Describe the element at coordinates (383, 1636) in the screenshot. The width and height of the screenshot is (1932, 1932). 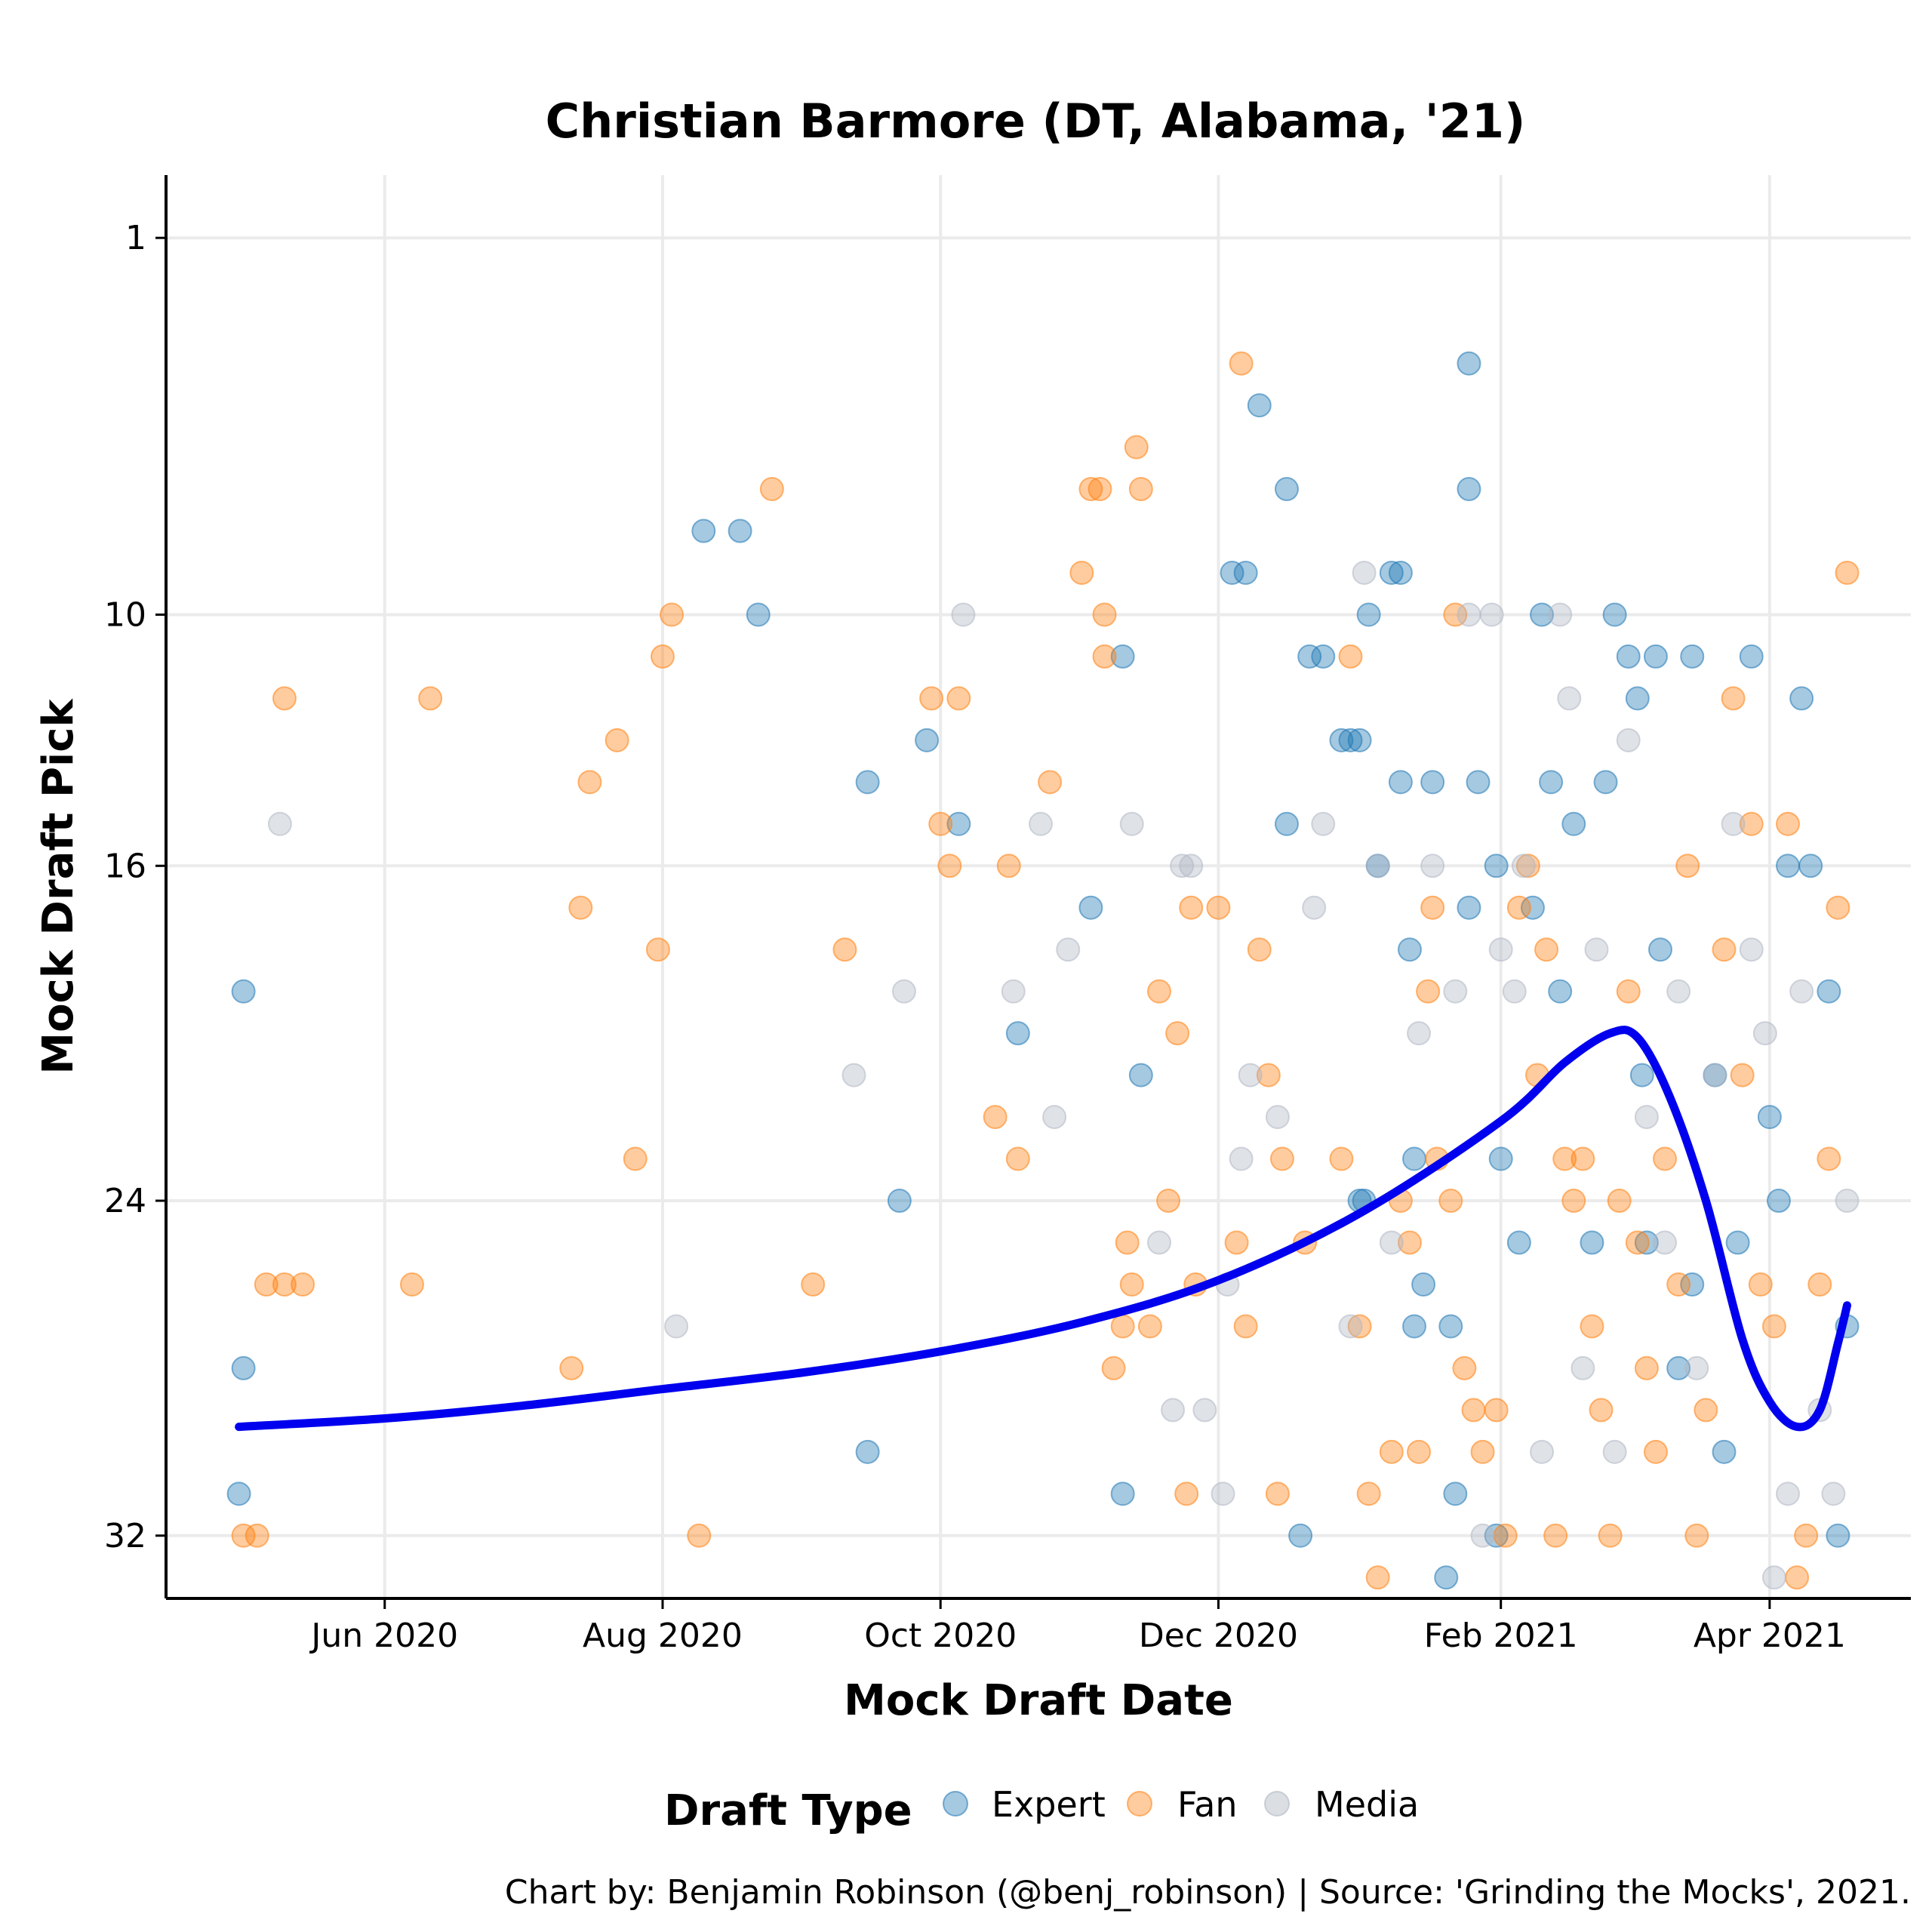
I see `x-tick-label: Jun 2020` at that location.